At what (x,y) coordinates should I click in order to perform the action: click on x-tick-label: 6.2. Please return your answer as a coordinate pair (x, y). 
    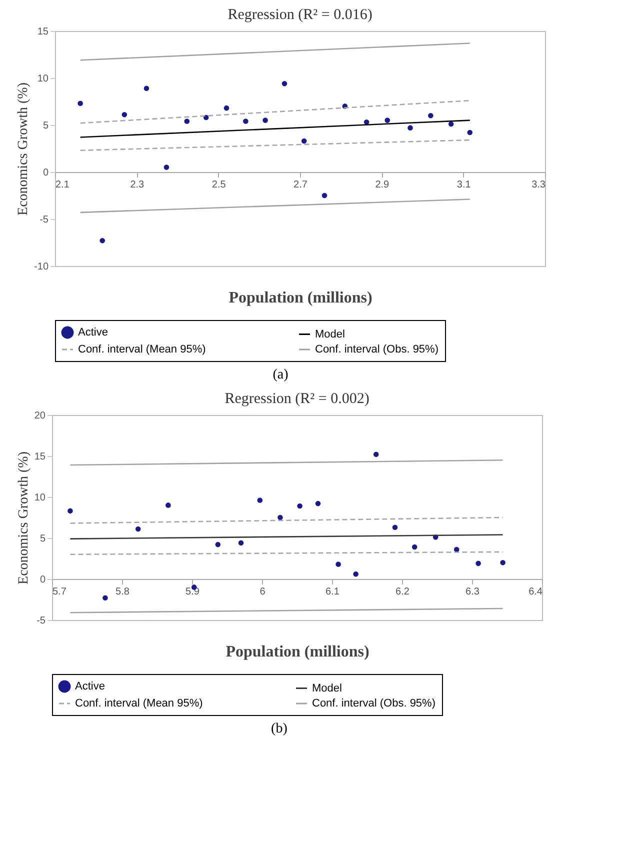
    Looking at the image, I should click on (403, 592).